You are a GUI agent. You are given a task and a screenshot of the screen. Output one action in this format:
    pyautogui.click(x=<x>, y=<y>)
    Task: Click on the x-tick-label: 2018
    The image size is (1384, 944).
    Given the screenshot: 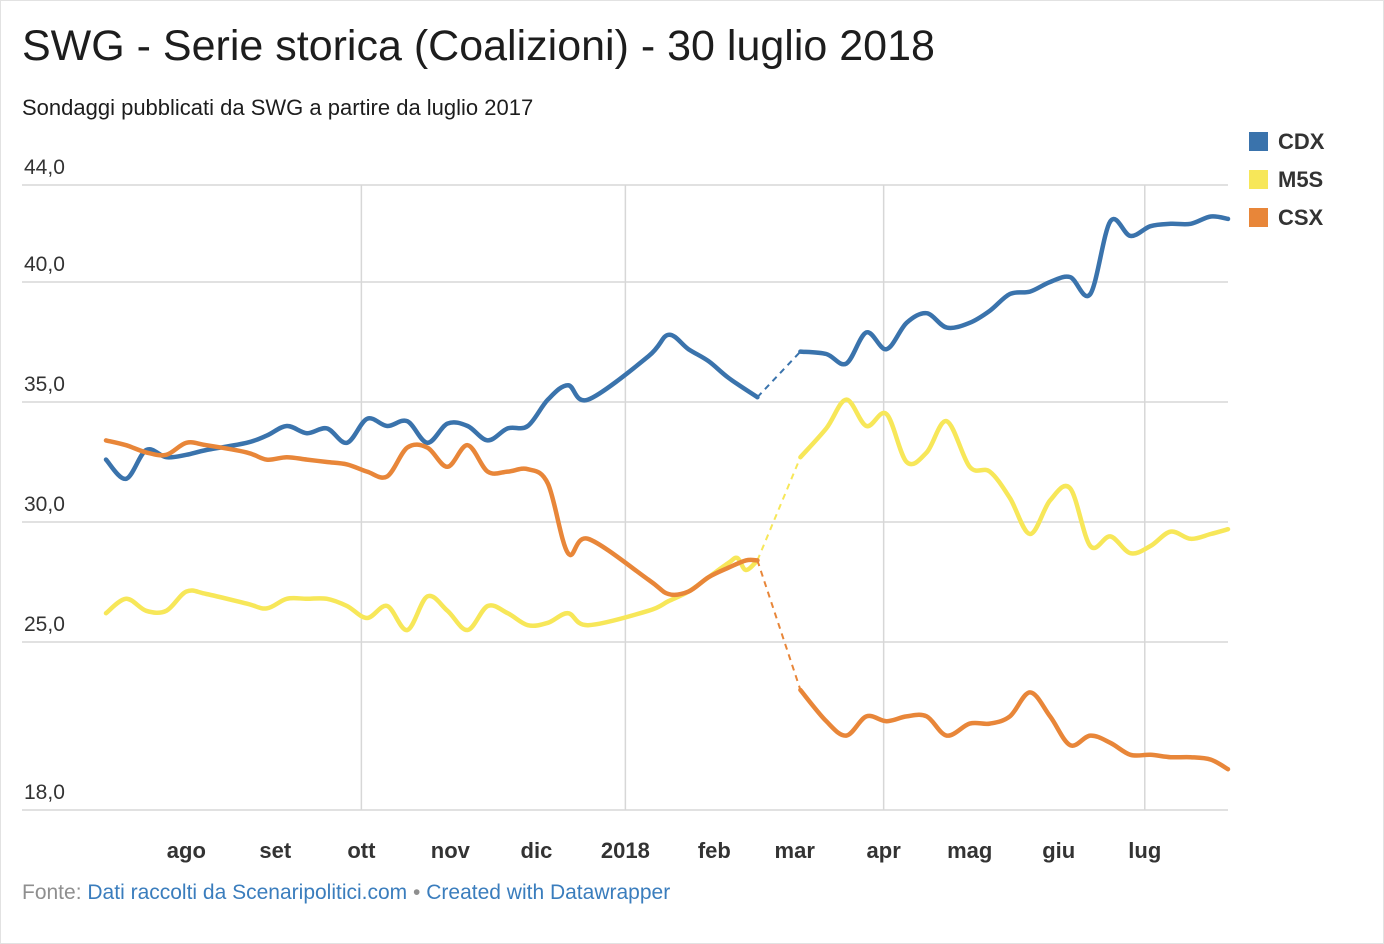 What is the action you would take?
    pyautogui.click(x=625, y=850)
    